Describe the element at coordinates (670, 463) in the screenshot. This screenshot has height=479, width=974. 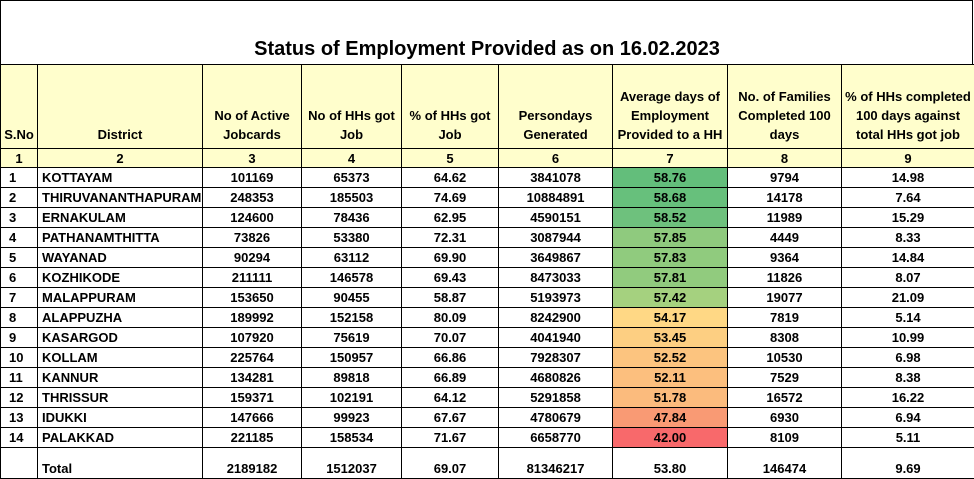
I see `total-avg-days: 53.80` at that location.